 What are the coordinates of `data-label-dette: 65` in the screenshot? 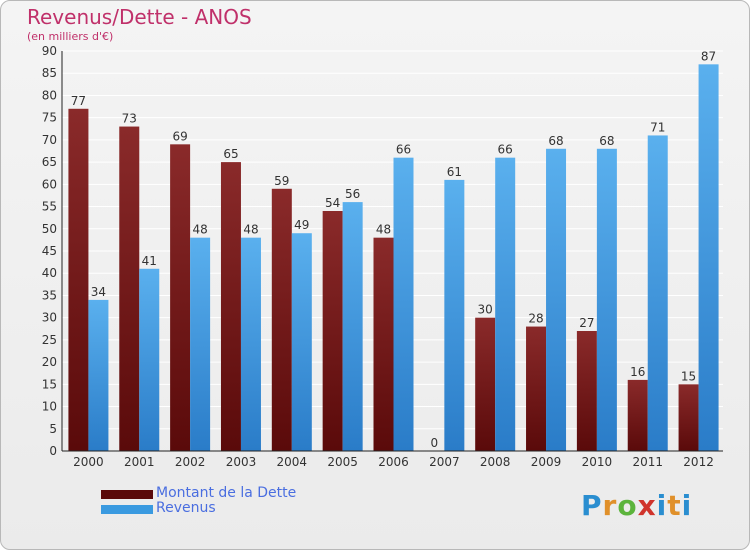 It's located at (230, 154).